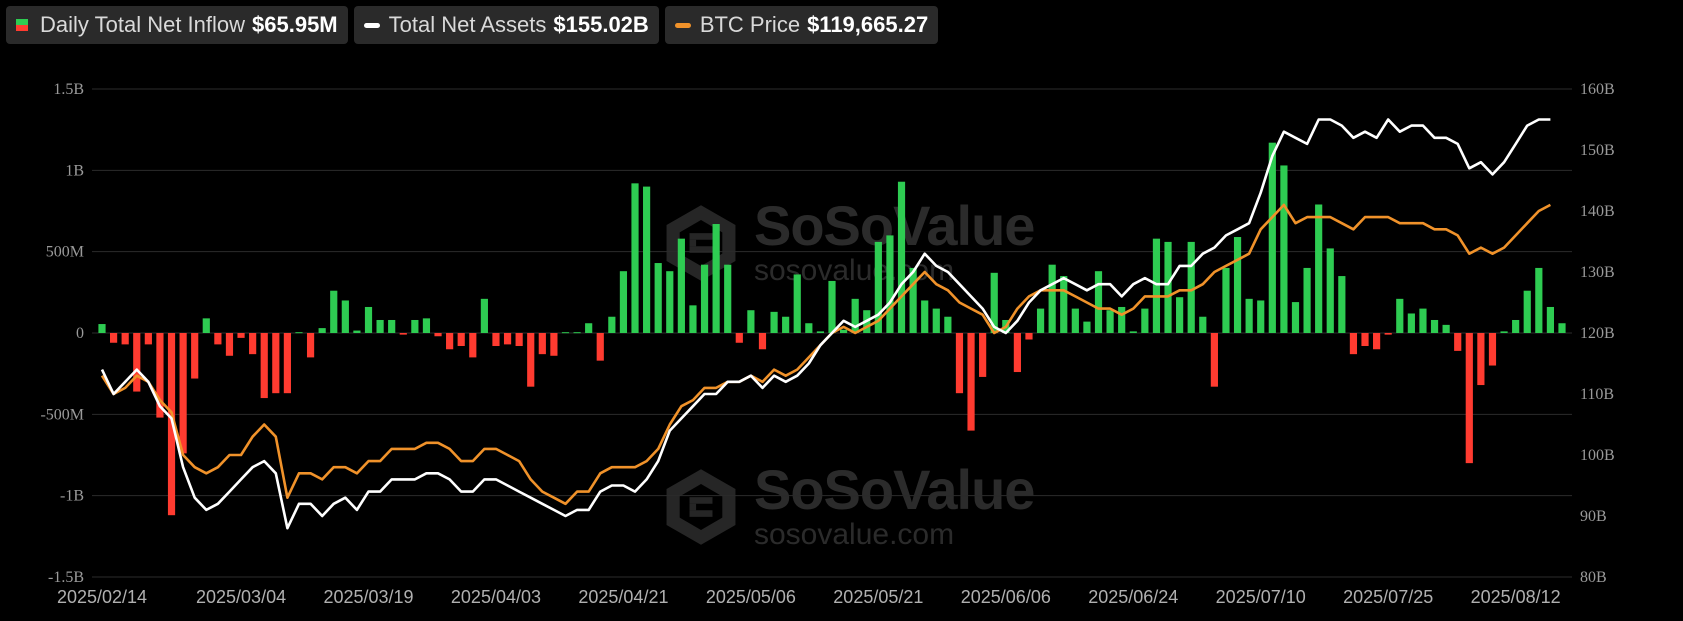  What do you see at coordinates (496, 597) in the screenshot?
I see `x-axis-tick: 2025/04/03` at bounding box center [496, 597].